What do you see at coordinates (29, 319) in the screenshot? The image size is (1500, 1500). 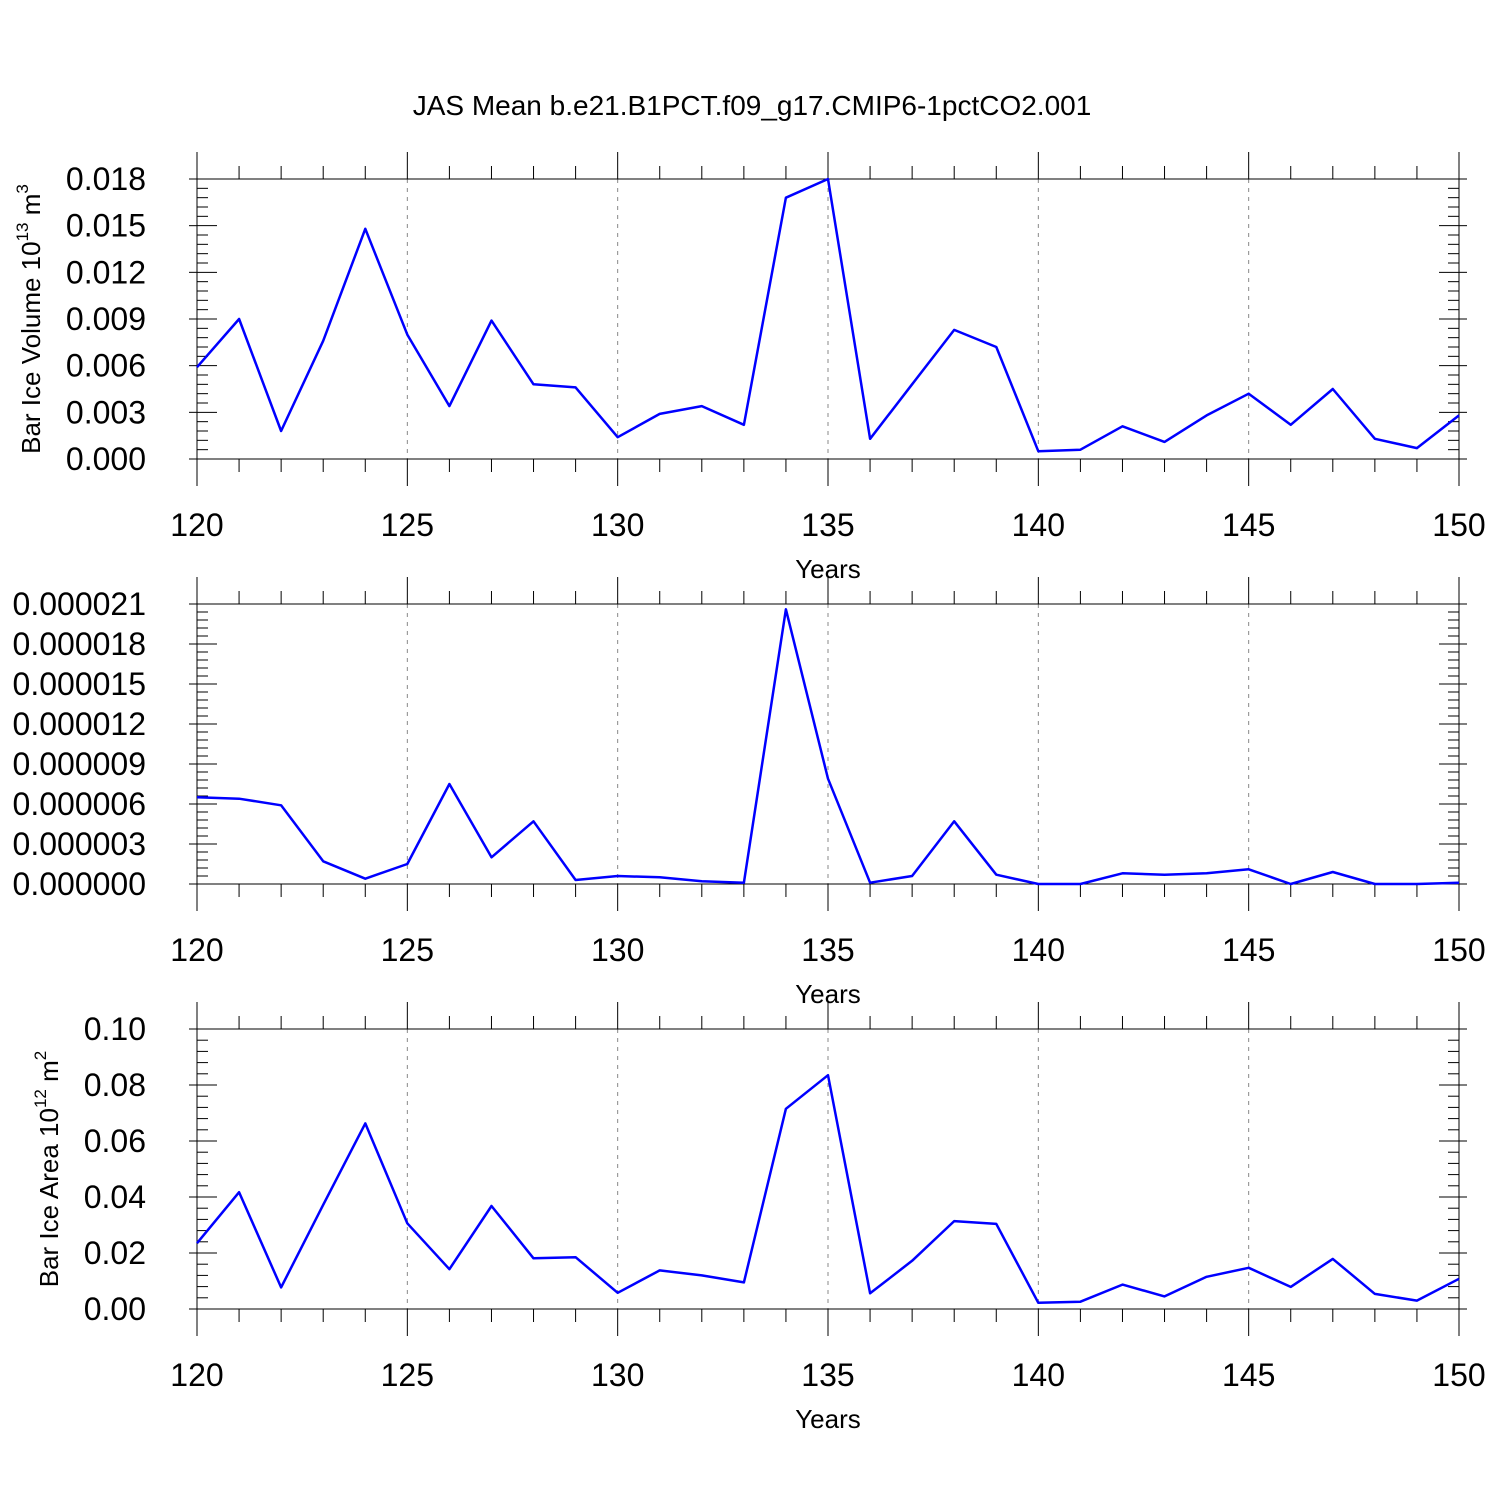 I see `y-axis-label: Bar Ice Volume 1013 m3` at bounding box center [29, 319].